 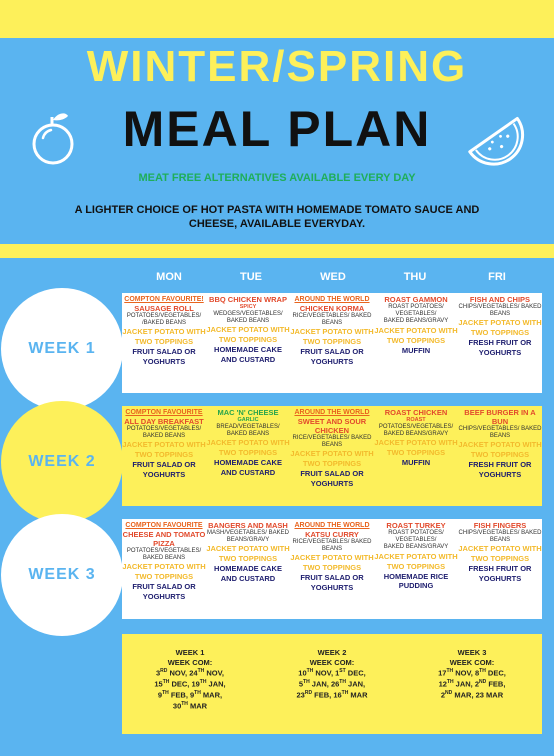 What do you see at coordinates (416, 581) in the screenshot?
I see `dessert: HOMEMADE RICE PUDDING` at bounding box center [416, 581].